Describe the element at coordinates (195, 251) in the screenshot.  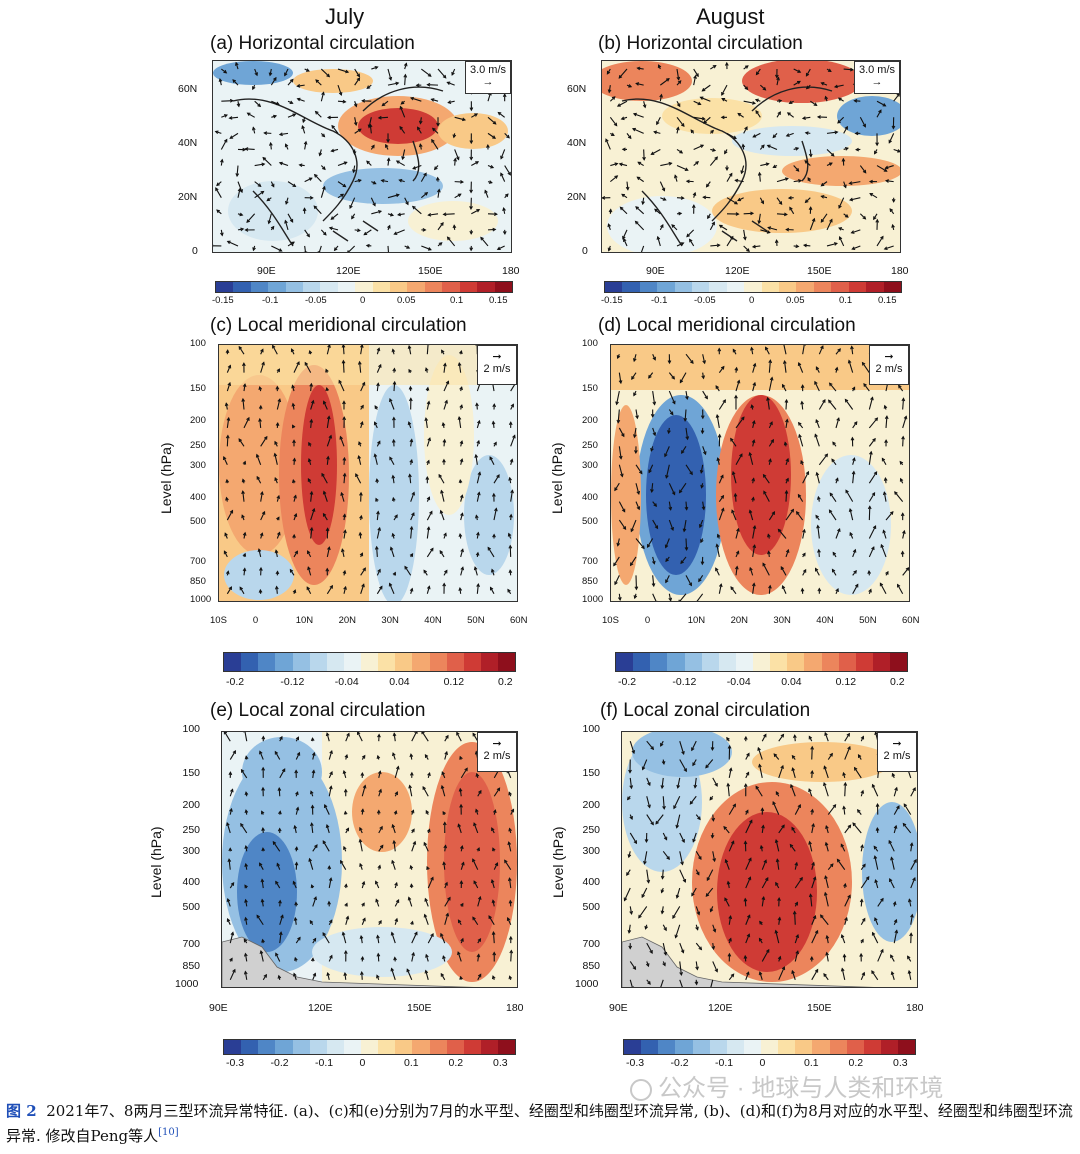
I see `lat-tick-0-a: 0` at that location.